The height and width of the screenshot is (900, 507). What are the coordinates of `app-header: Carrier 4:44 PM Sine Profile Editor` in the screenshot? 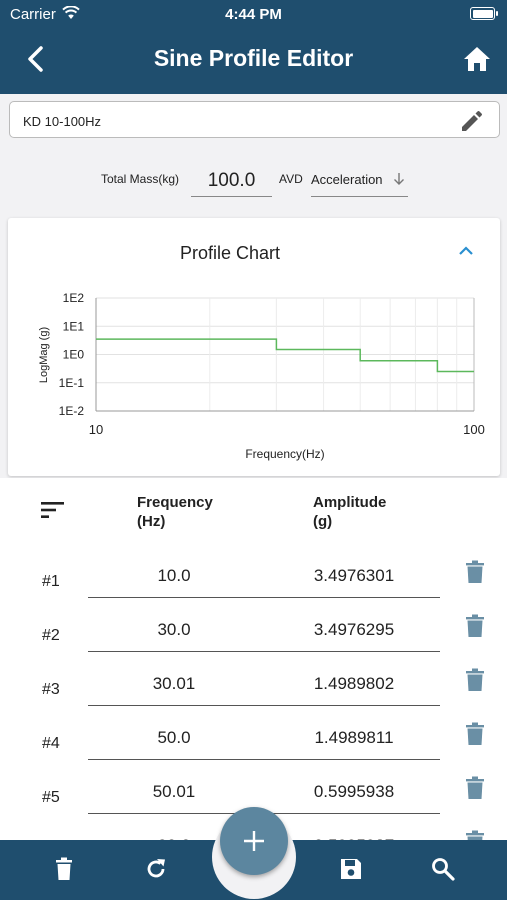 It's located at (253, 47).